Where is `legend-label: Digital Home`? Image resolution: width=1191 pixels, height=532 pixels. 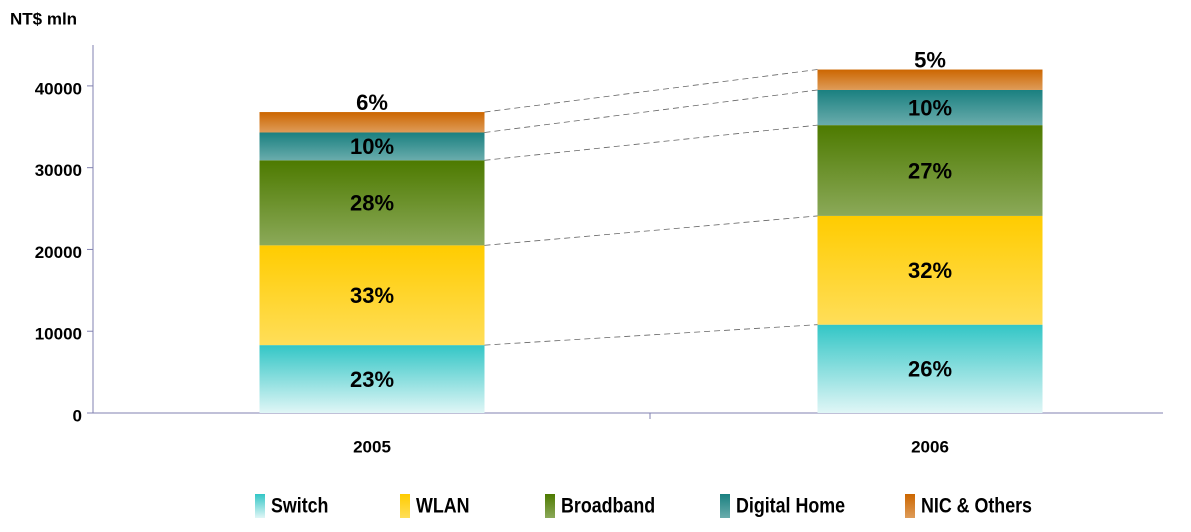
legend-label: Digital Home is located at coordinates (790, 506).